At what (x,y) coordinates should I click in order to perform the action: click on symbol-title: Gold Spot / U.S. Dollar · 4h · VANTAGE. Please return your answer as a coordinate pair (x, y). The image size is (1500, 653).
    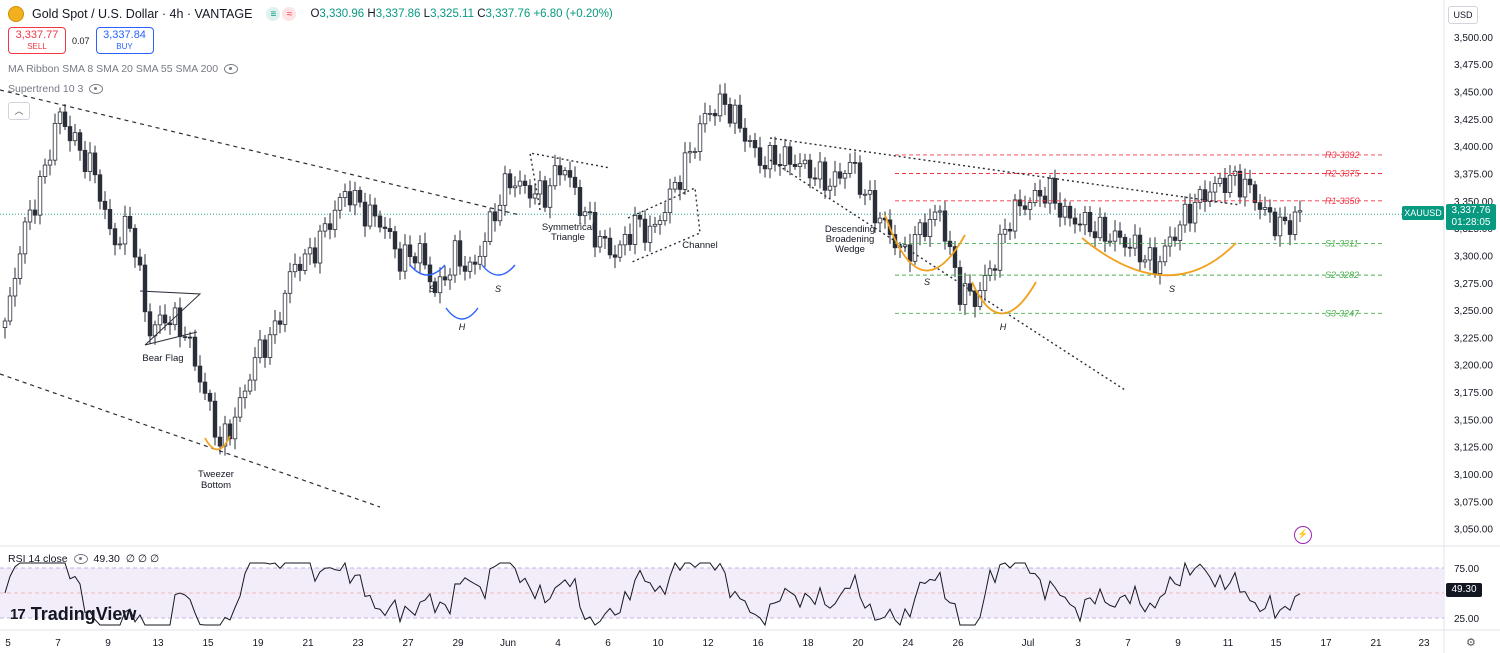
    Looking at the image, I should click on (142, 14).